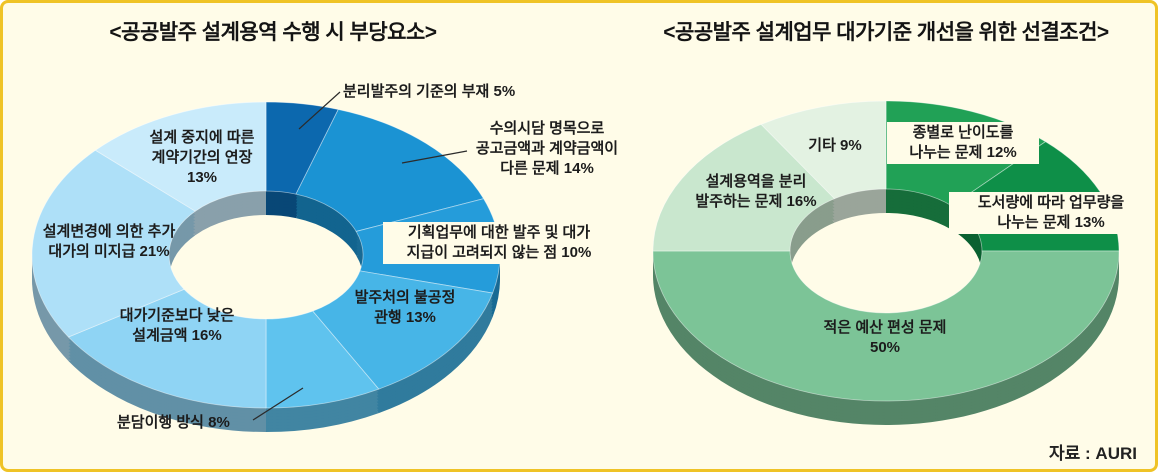 The image size is (1158, 472). Describe the element at coordinates (835, 145) in the screenshot. I see `right-segment-label-etc-9pct: 기타 9%` at that location.